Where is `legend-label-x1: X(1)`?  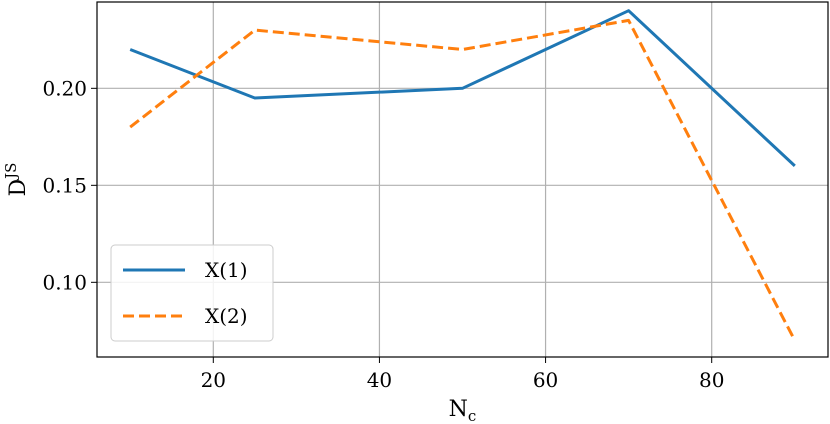
legend-label-x1: X(1) is located at coordinates (226, 270).